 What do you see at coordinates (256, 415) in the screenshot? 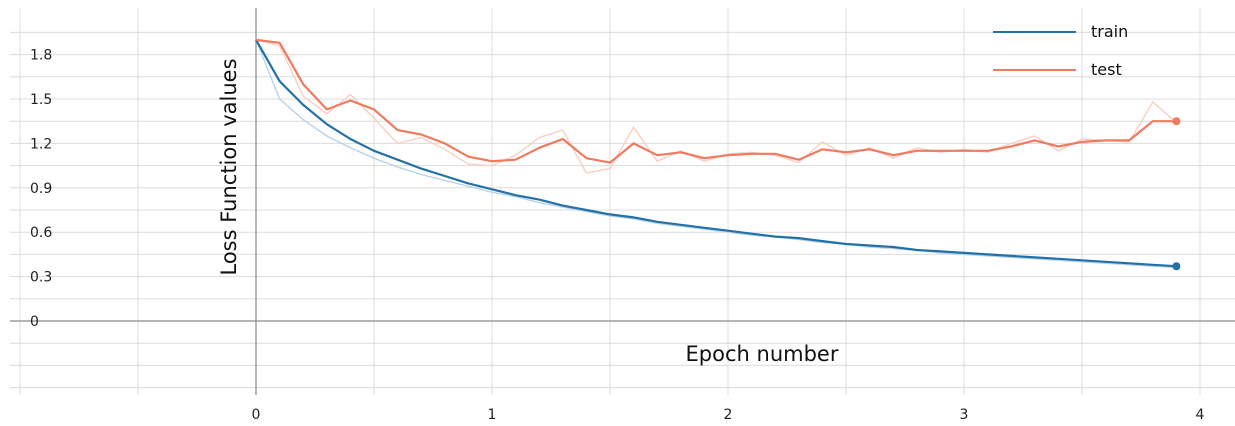
I see `x-tick-label: 0` at bounding box center [256, 415].